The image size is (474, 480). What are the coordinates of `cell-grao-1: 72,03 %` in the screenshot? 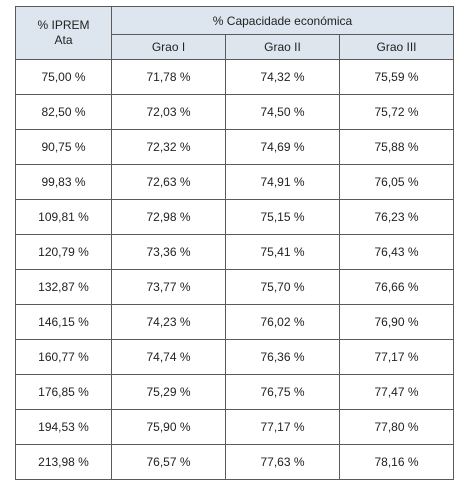 It's located at (168, 112).